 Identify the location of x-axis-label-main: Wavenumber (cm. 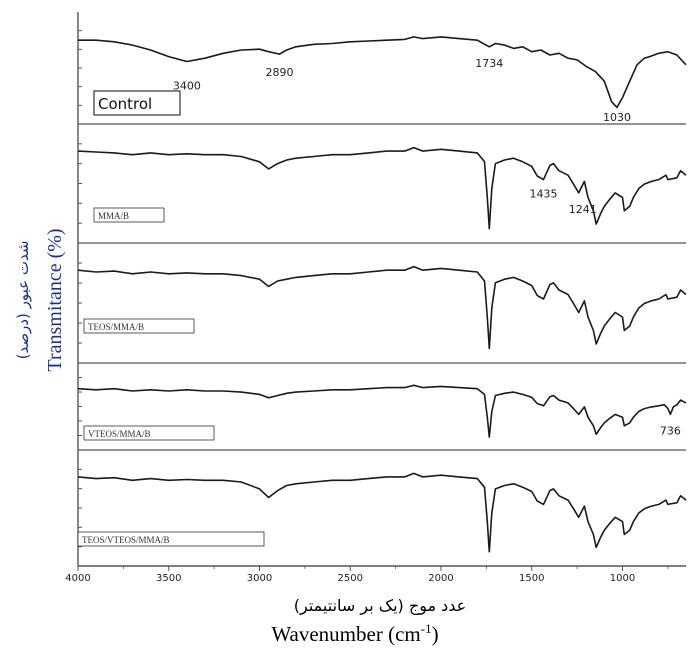
(345, 634).